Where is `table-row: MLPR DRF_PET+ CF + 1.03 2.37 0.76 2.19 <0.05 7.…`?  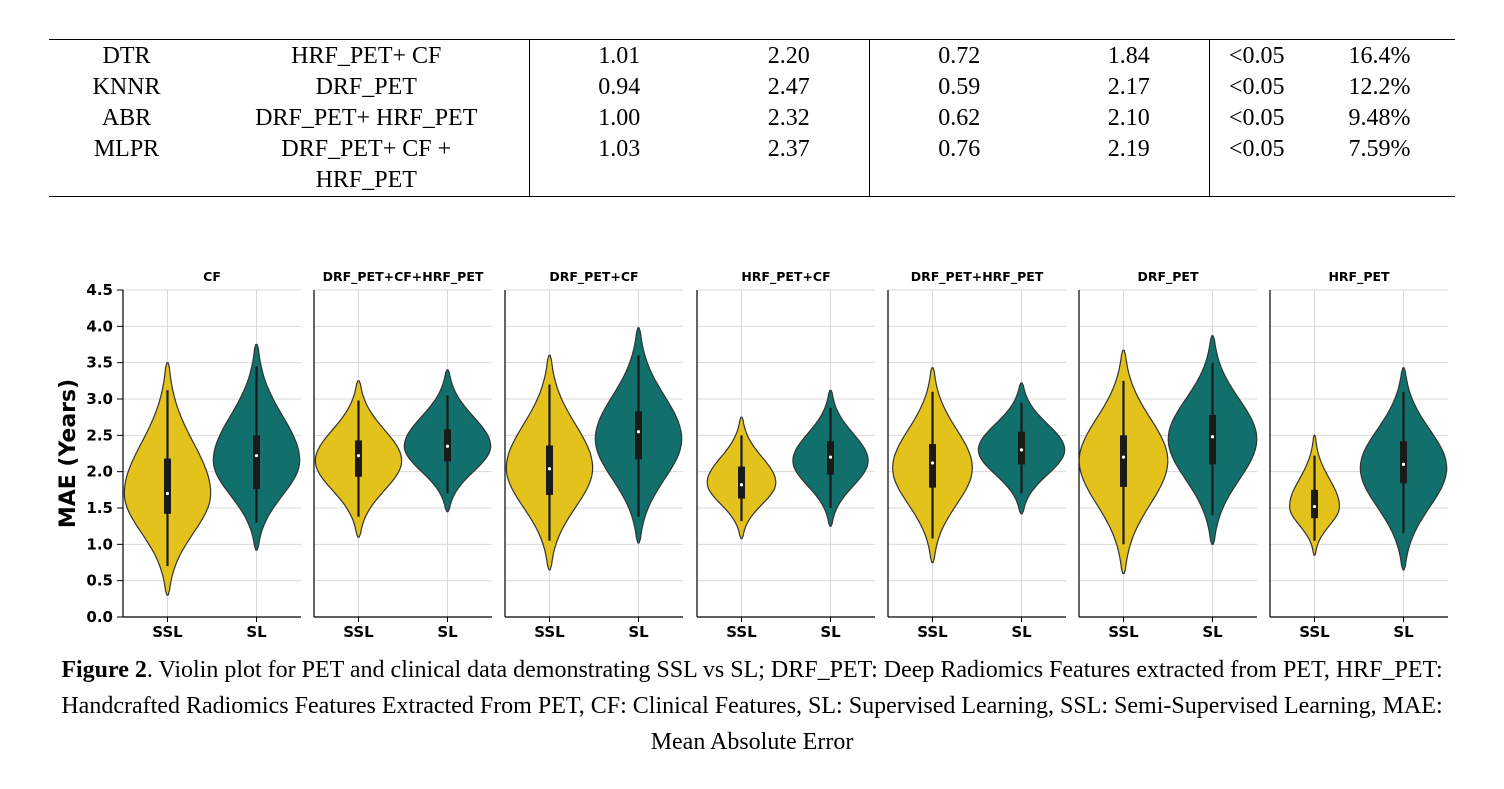
table-row: MLPR DRF_PET+ CF + 1.03 2.37 0.76 2.19 <0.05 7.… is located at coordinates (752, 149).